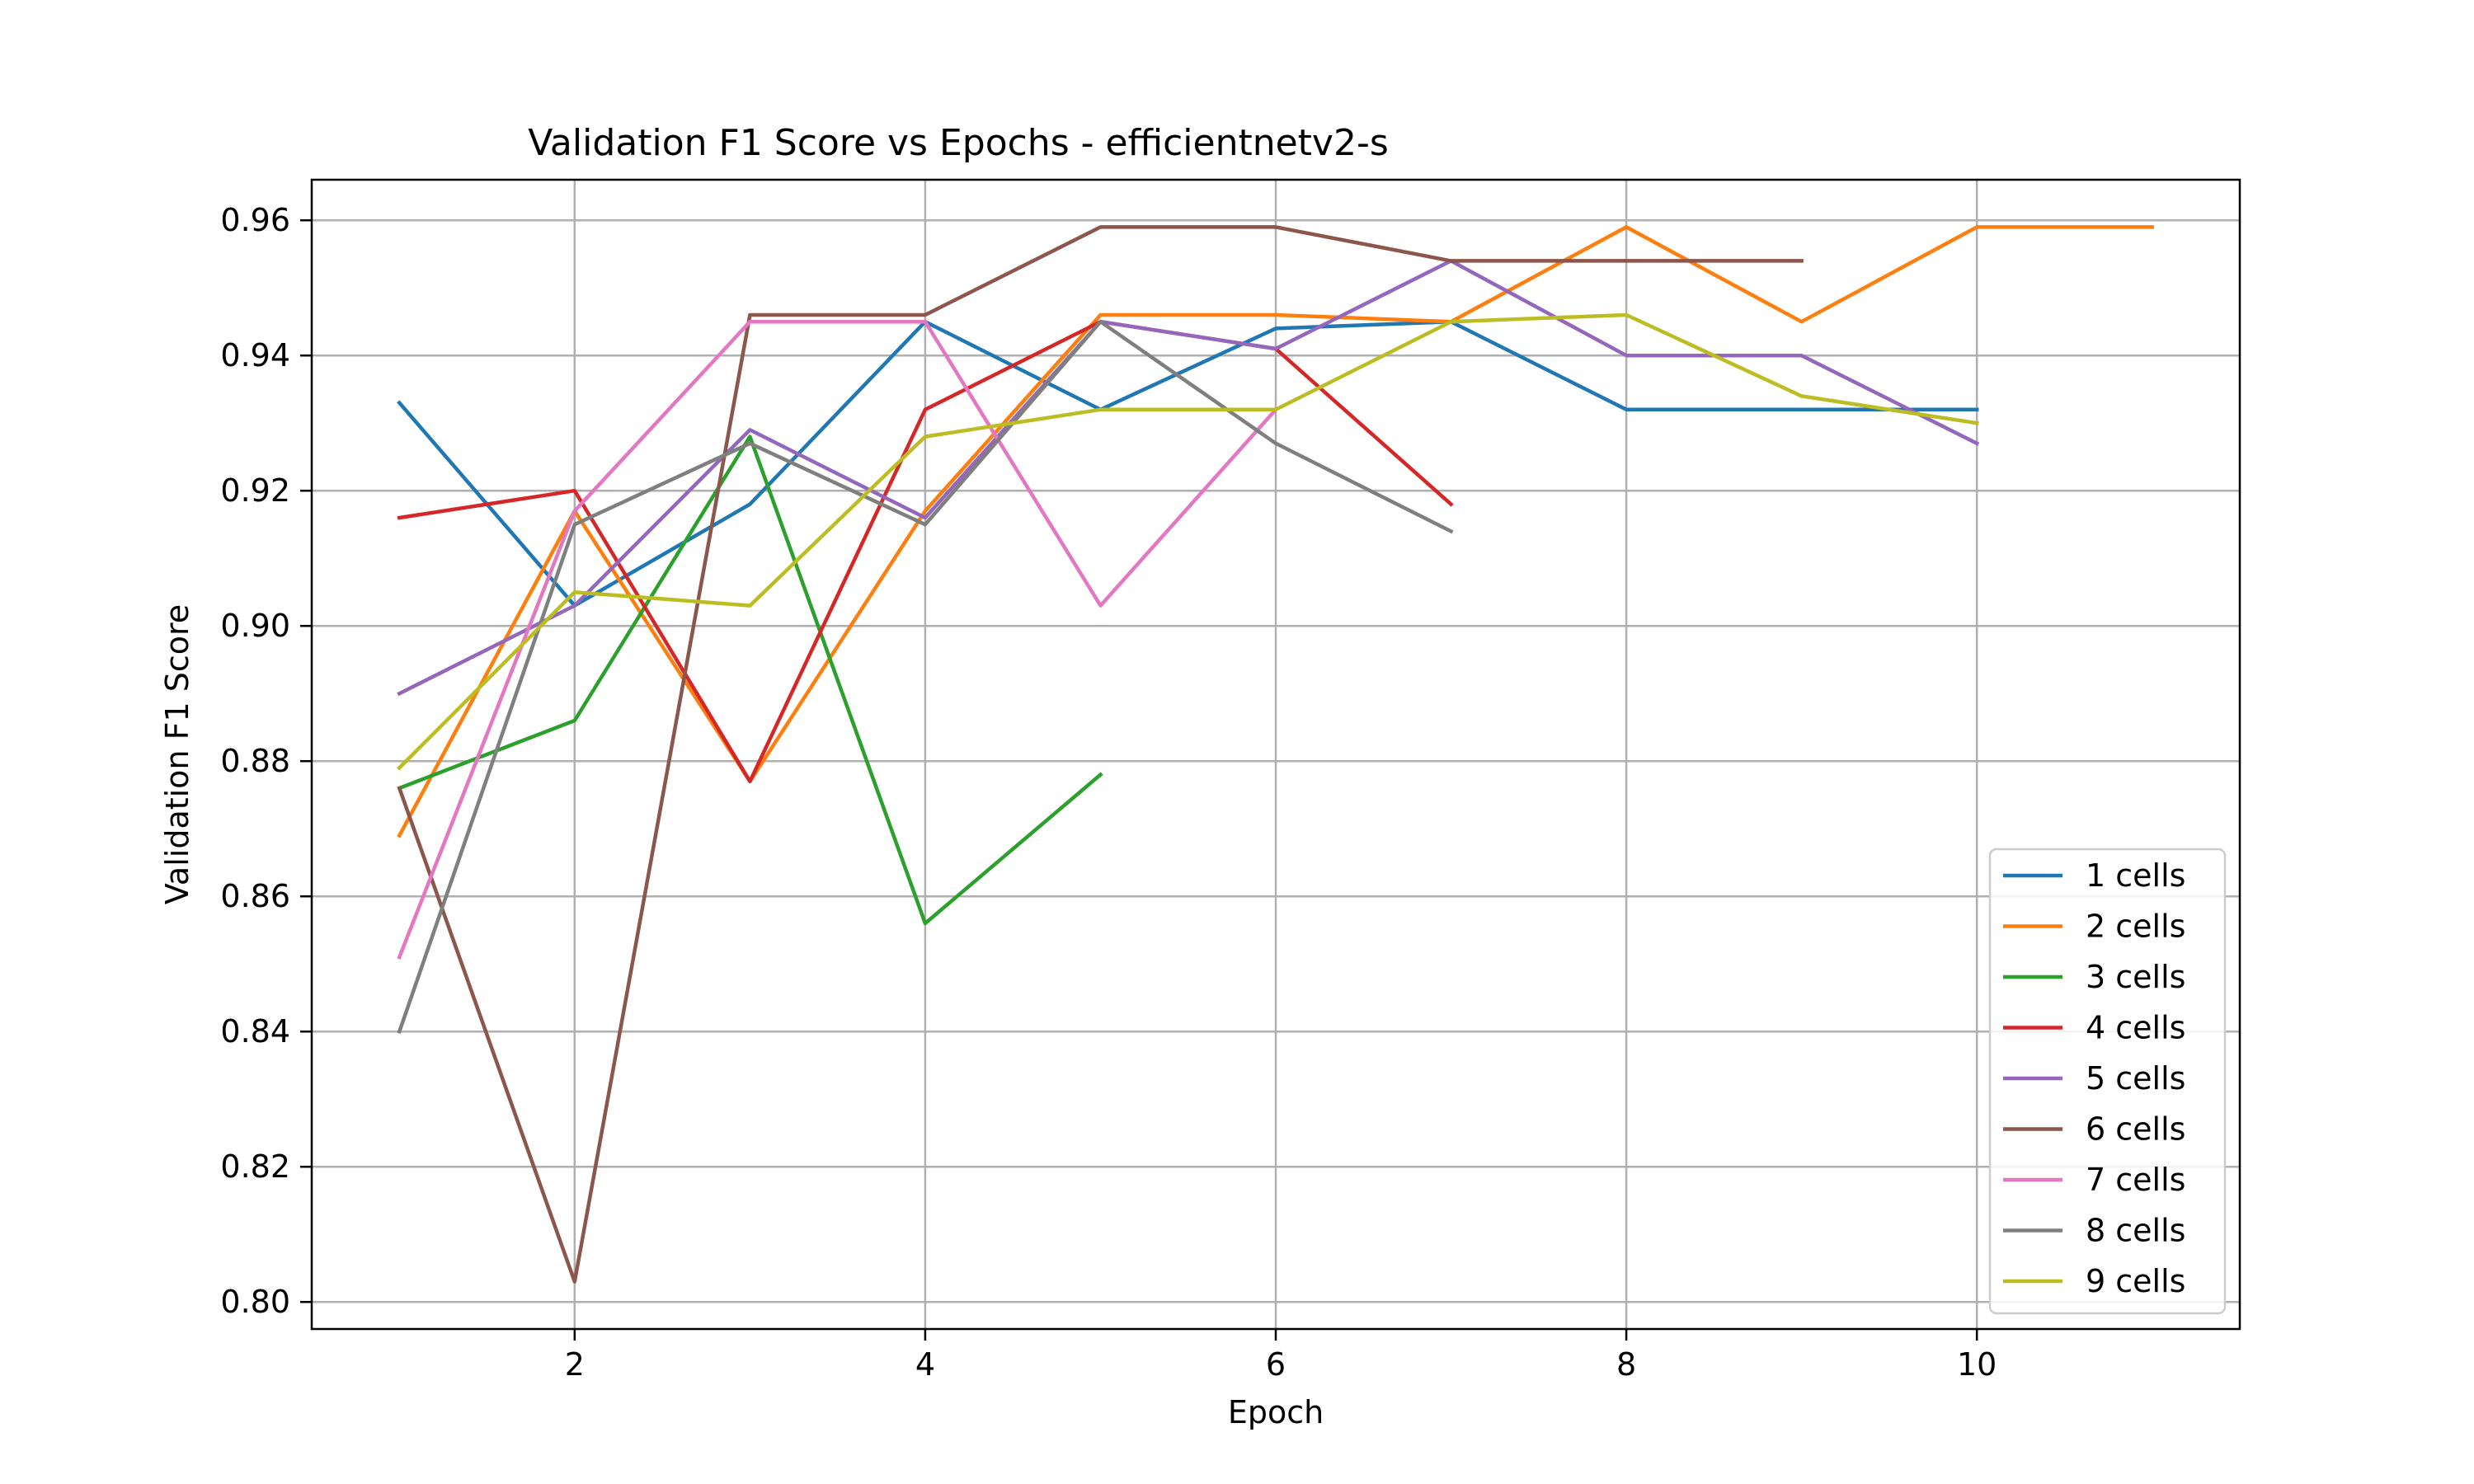 This screenshot has height=1484, width=2474. Describe the element at coordinates (255, 355) in the screenshot. I see `y-tick-label: 0.94` at that location.